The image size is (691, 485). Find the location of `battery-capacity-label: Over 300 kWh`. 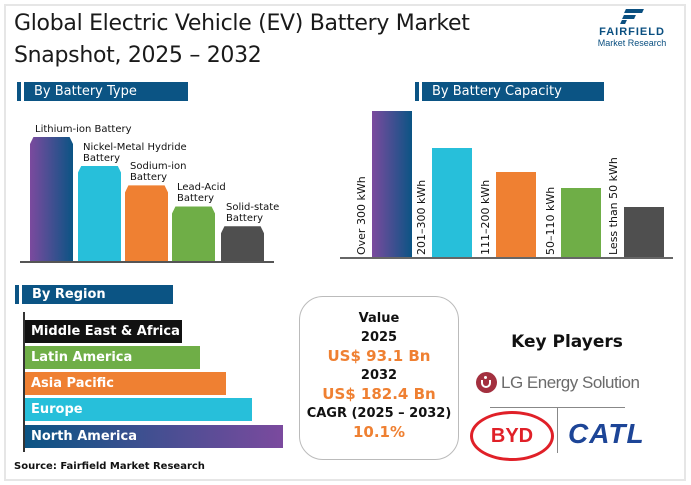

battery-capacity-label: Over 300 kWh is located at coordinates (361, 215).